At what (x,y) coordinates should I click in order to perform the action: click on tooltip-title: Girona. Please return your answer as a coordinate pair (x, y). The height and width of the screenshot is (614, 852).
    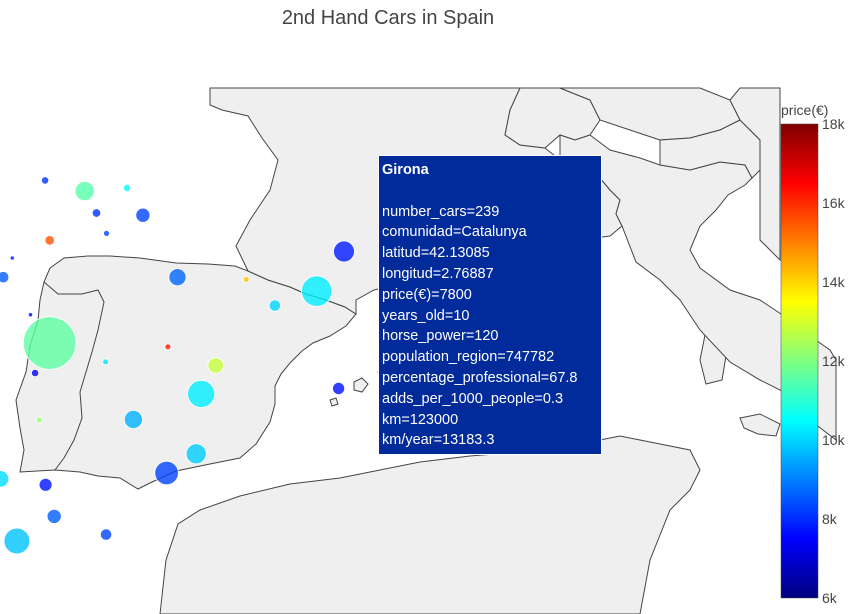
    Looking at the image, I should click on (405, 170).